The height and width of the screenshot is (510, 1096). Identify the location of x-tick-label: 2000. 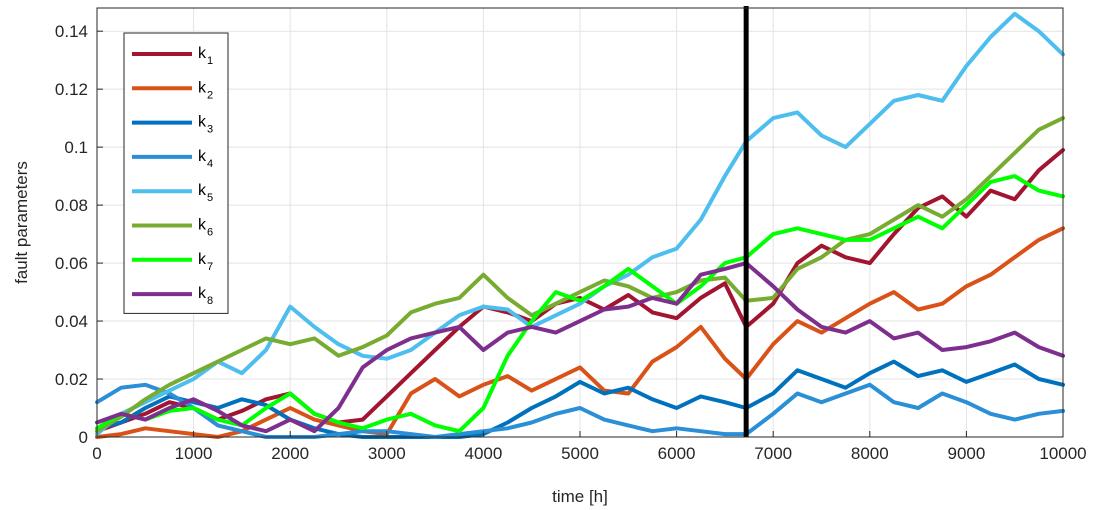
(290, 453).